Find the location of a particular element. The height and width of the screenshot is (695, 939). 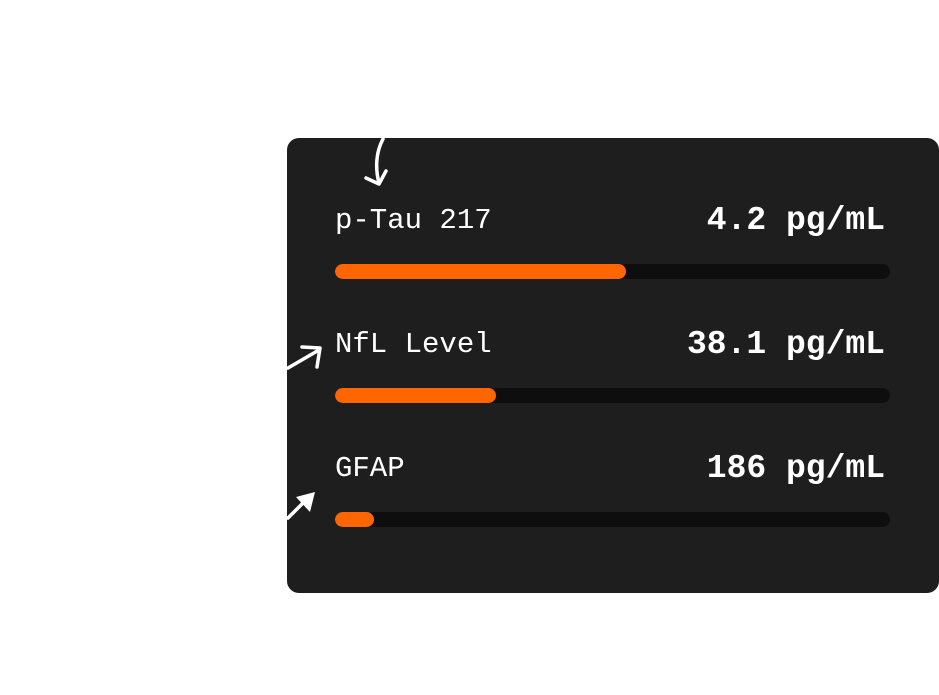

biomarker-label: NfL Level is located at coordinates (413, 344).